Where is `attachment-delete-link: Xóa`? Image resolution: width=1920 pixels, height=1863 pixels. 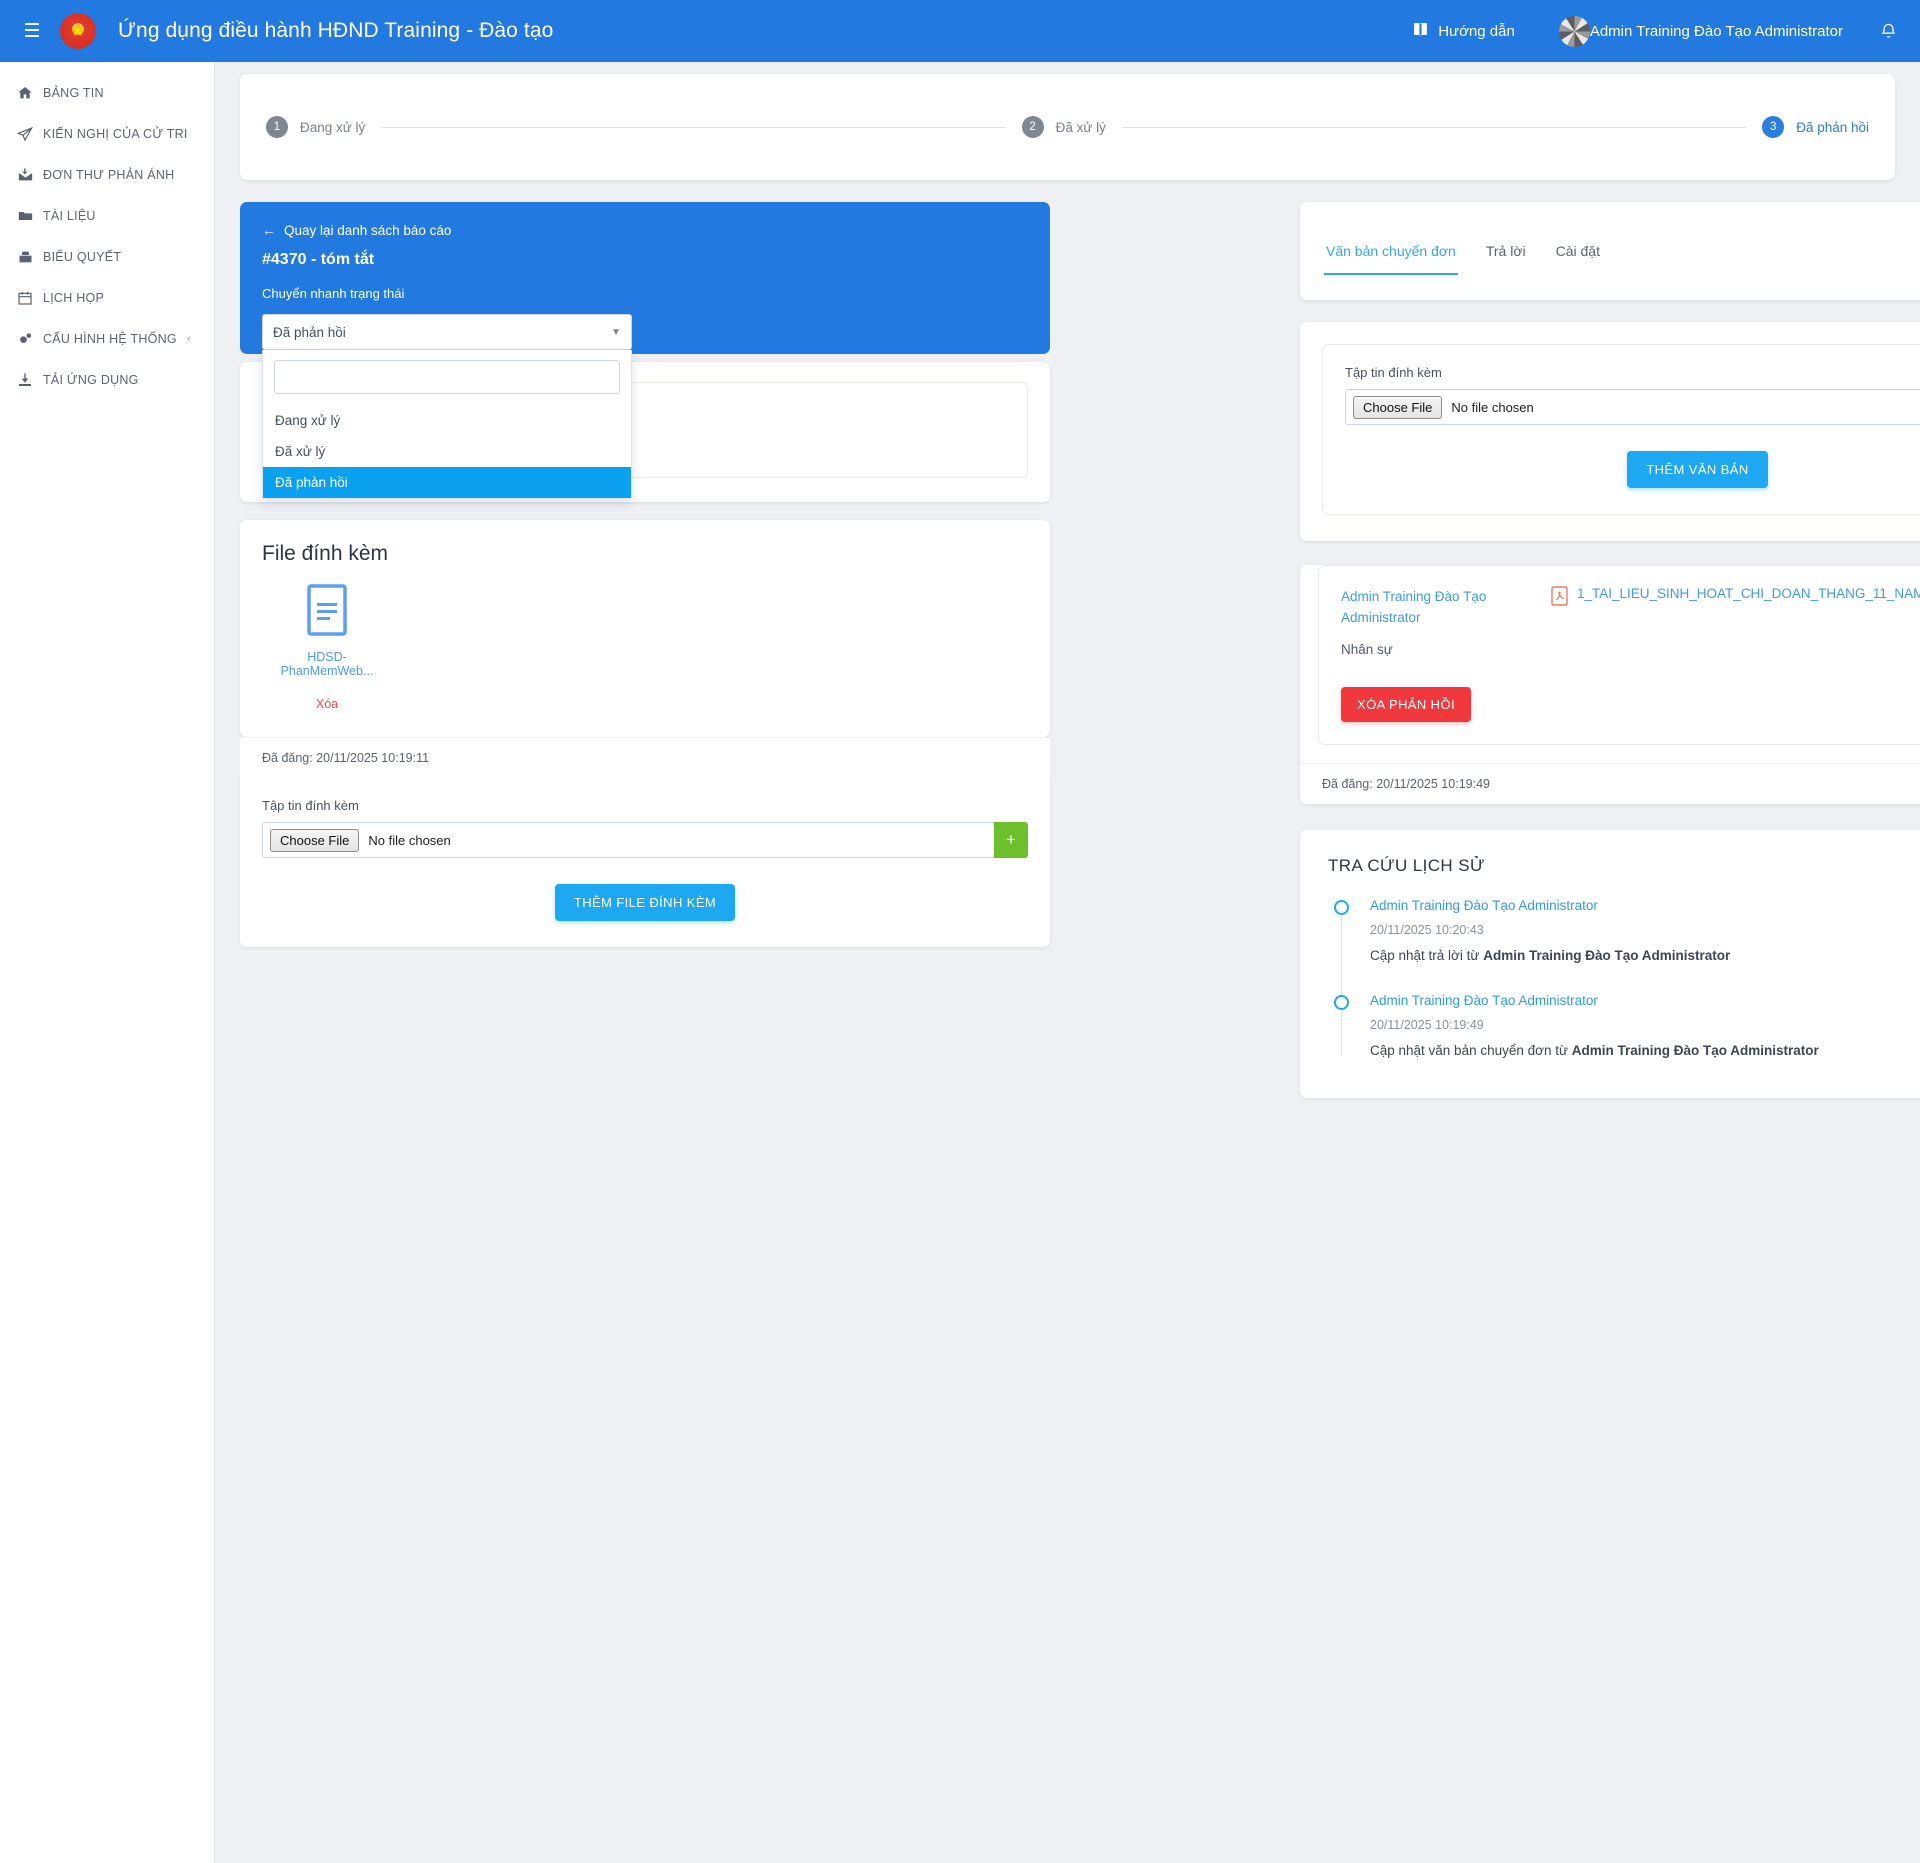 attachment-delete-link: Xóa is located at coordinates (327, 704).